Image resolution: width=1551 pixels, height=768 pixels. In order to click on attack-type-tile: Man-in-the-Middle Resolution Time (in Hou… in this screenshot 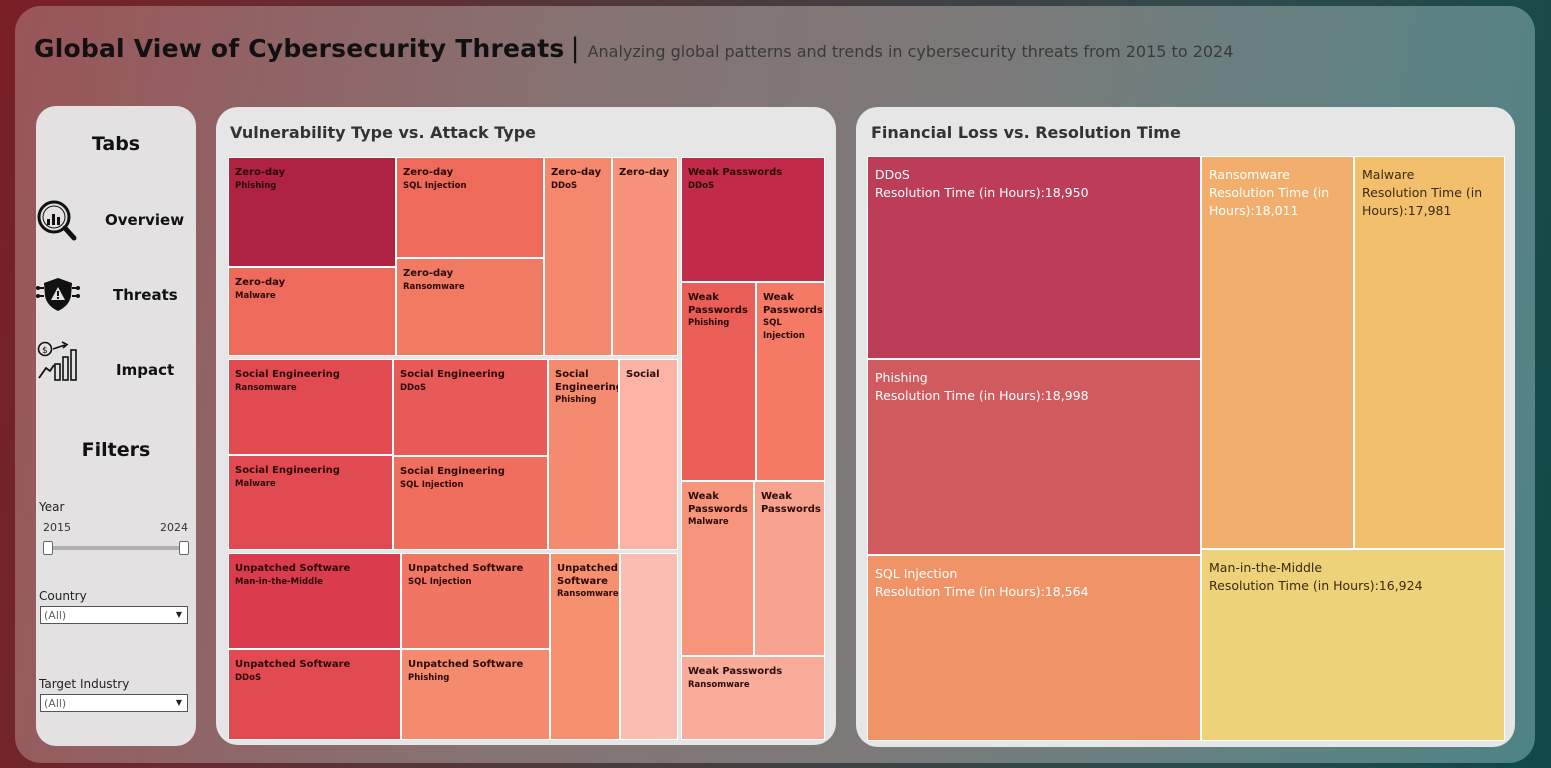, I will do `click(1353, 645)`.